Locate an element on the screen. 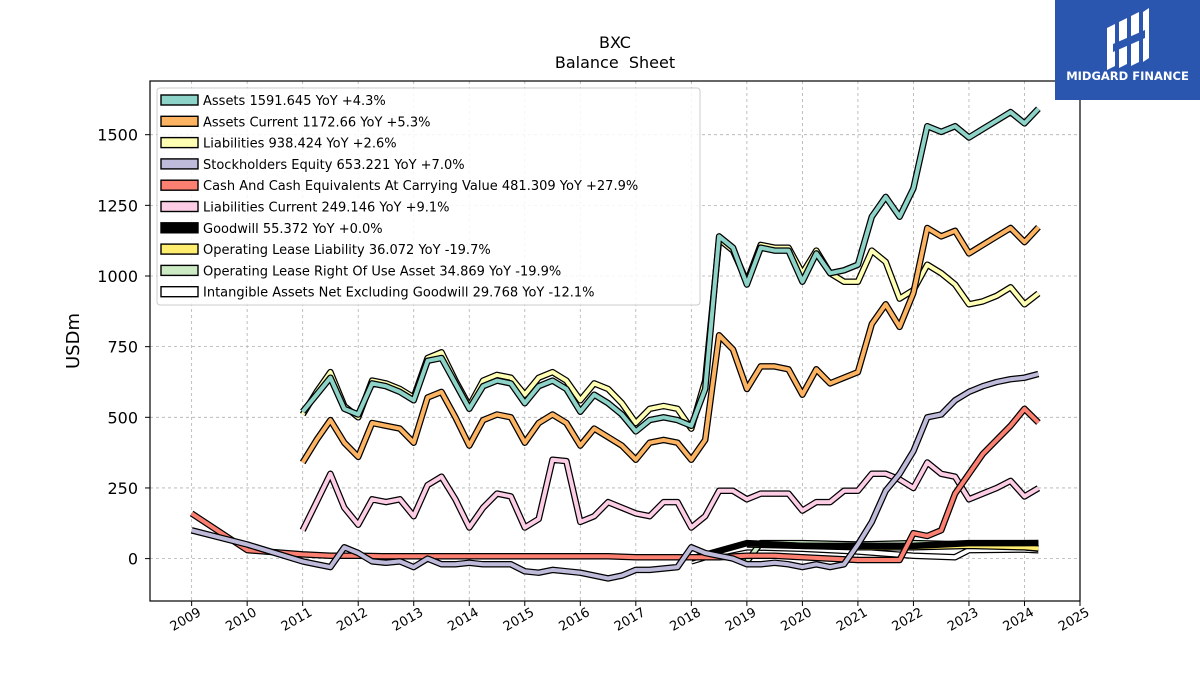 The image size is (1200, 675). series-outline is located at coordinates (670, 494).